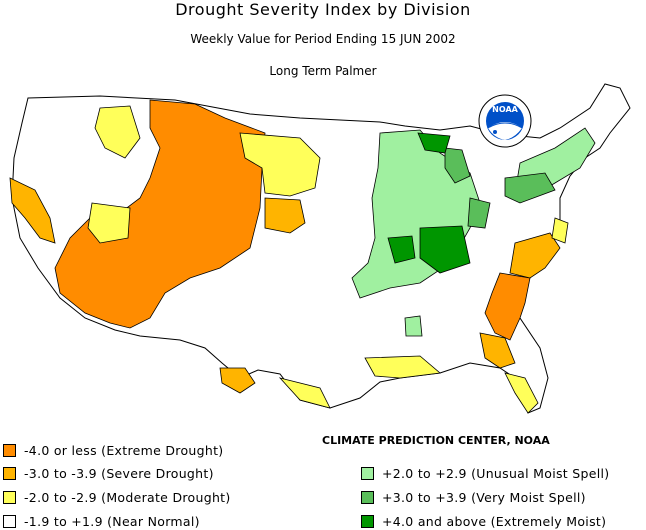 Image resolution: width=646 pixels, height=530 pixels. I want to click on extremely-moist-indiana, so click(445, 249).